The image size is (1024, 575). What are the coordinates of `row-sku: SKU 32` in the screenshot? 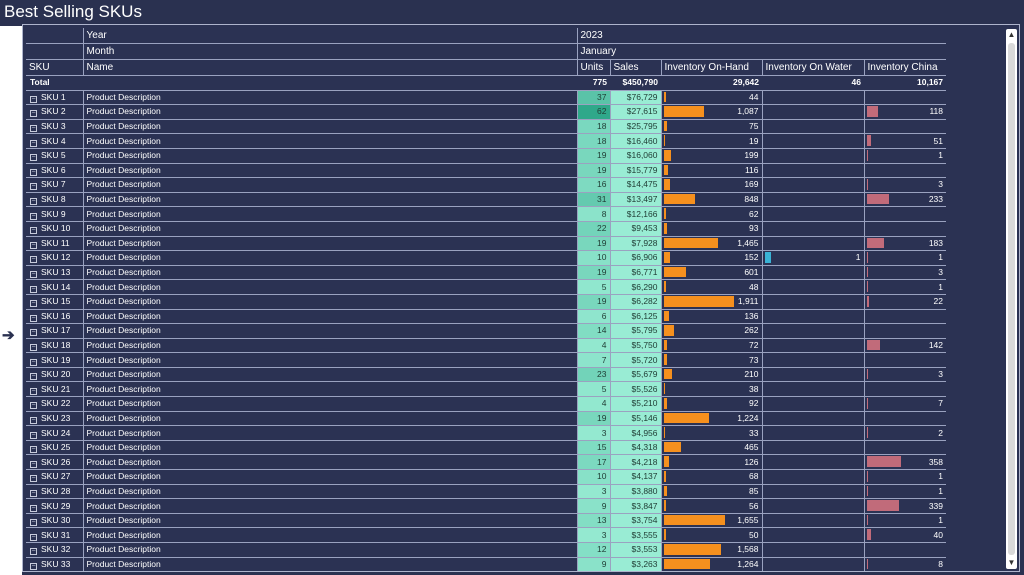 It's located at (56, 549).